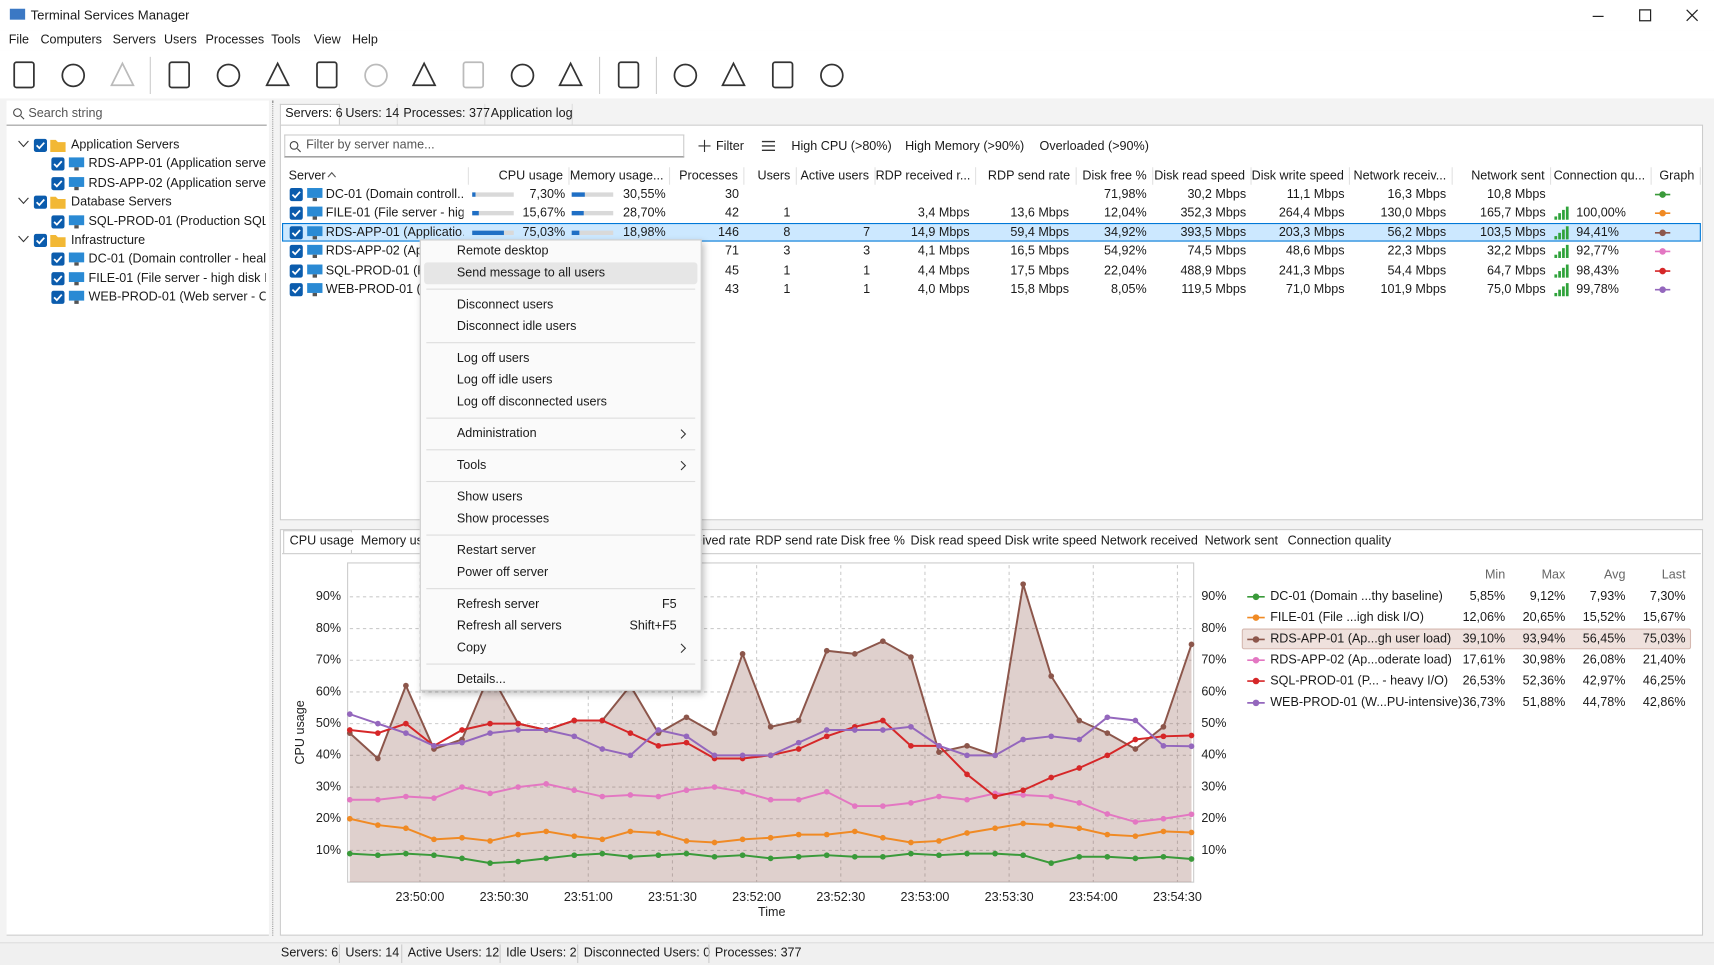 The width and height of the screenshot is (1714, 965). What do you see at coordinates (1361, 660) in the screenshot?
I see `legend-name: RDS-APP-02 (Ap...oderate load)` at bounding box center [1361, 660].